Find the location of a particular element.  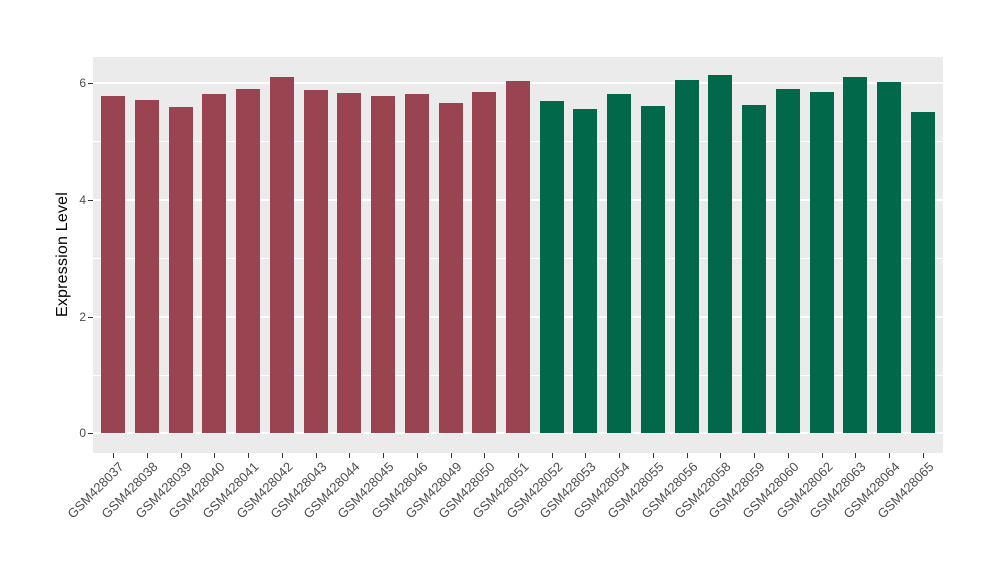

gridline-major is located at coordinates (518, 433).